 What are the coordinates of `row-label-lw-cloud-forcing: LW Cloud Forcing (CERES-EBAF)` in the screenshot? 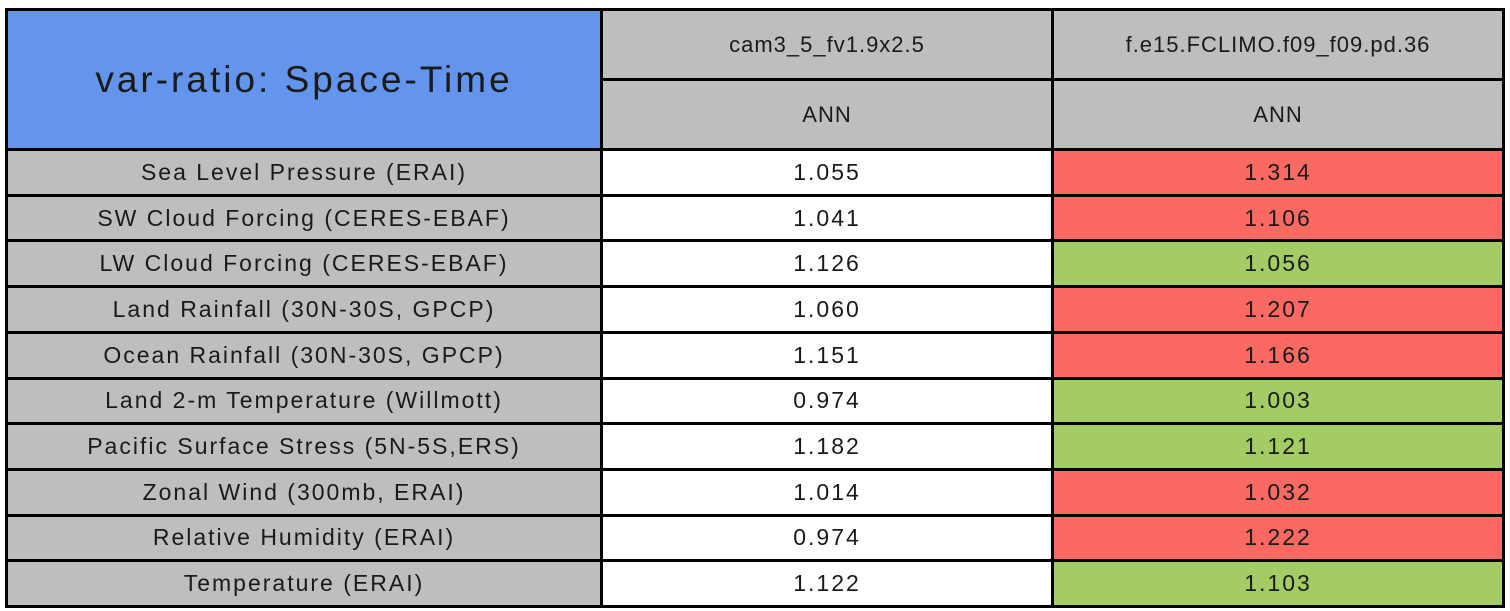 It's located at (304, 264).